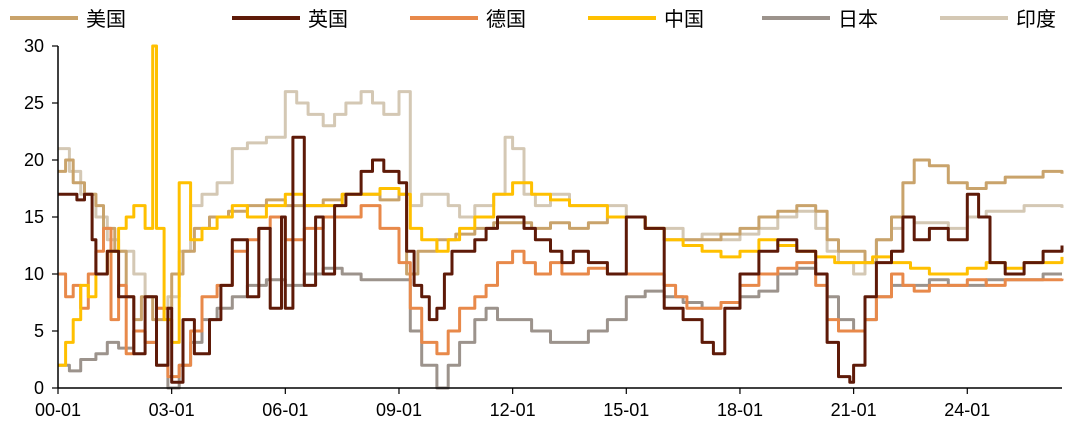  Describe the element at coordinates (34, 274) in the screenshot. I see `y-tick-label: 10` at that location.